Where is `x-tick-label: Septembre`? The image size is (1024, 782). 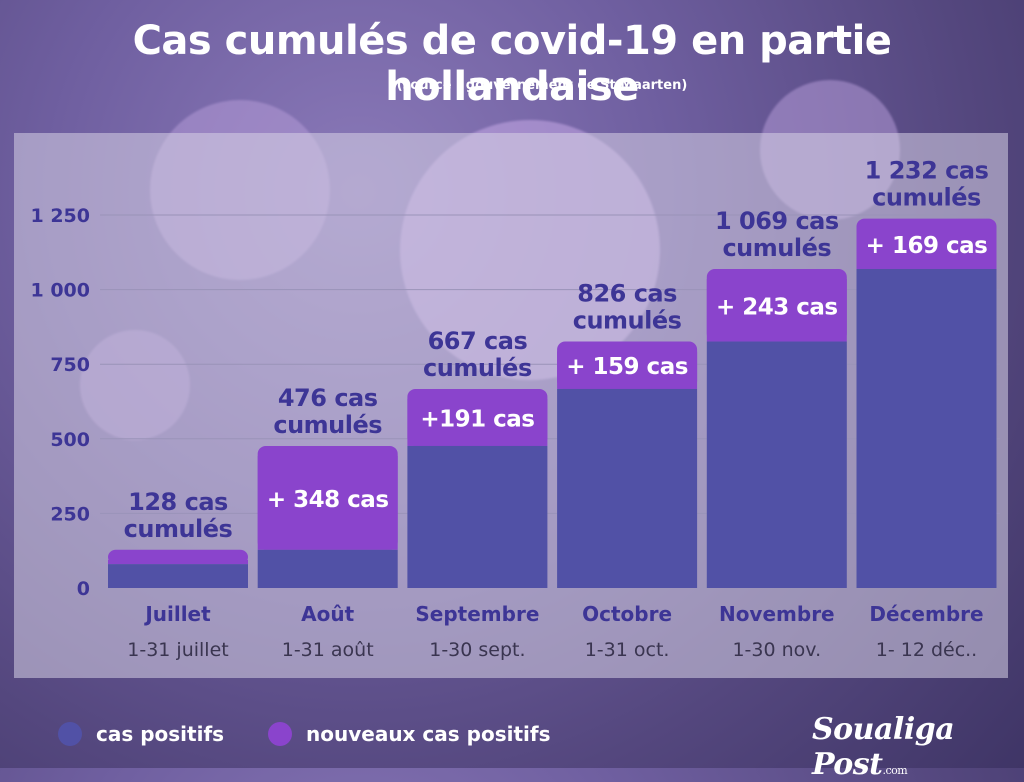 x-tick-label: Septembre is located at coordinates (477, 614).